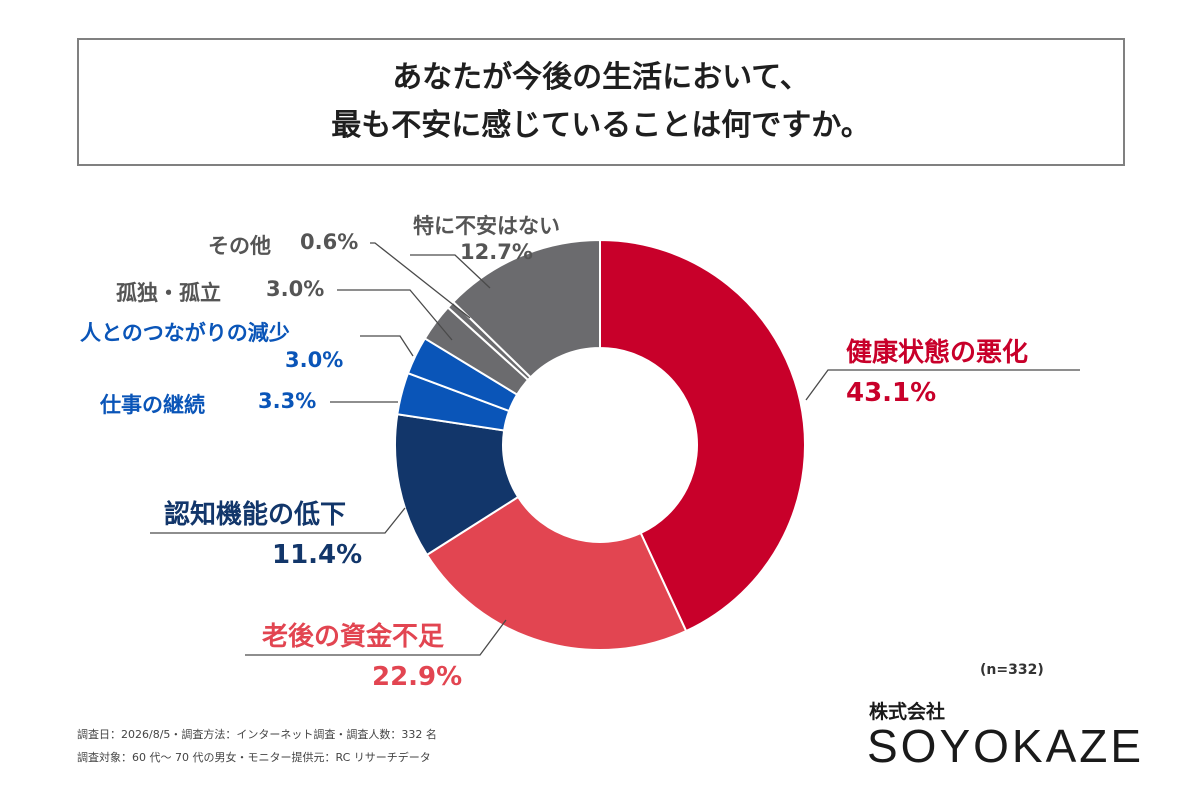  Describe the element at coordinates (295, 289) in the screenshot. I see `value-isolation: 3.0%` at that location.